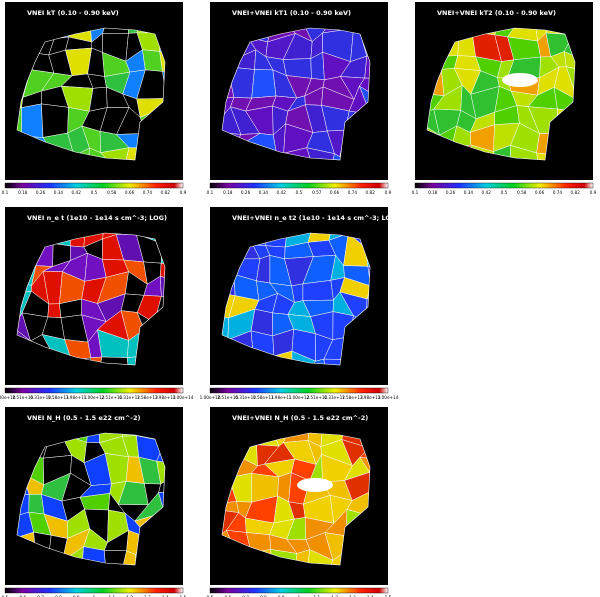 This screenshot has height=597, width=600. I want to click on panel-title: VNEI+VNEI N_H (0.5 - 1.5 e22 cm^-2), so click(300, 418).